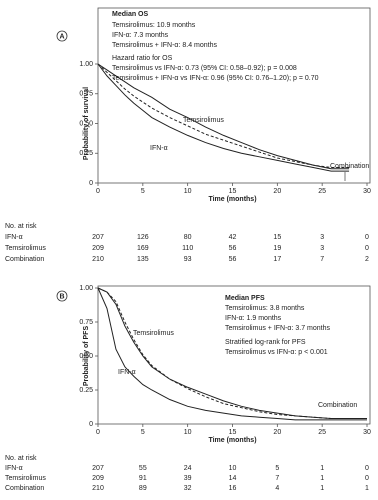 Image resolution: width=378 pixels, height=500 pixels. Describe the element at coordinates (265, 342) in the screenshot. I see `annotation: Stratified log-rank for PFS` at that location.